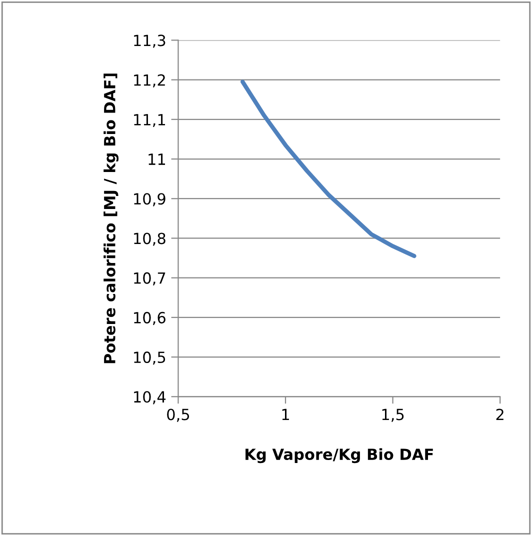  What do you see at coordinates (178, 415) in the screenshot?
I see `x-tick-label: 0,5` at bounding box center [178, 415].